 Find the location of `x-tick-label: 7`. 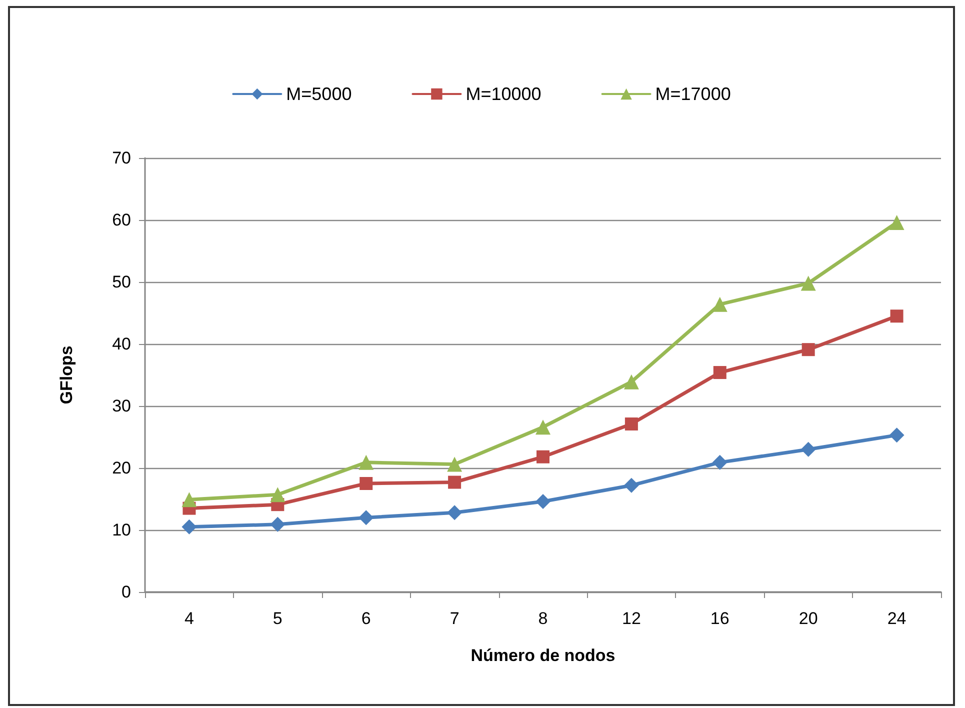

x-tick-label: 7 is located at coordinates (455, 618).